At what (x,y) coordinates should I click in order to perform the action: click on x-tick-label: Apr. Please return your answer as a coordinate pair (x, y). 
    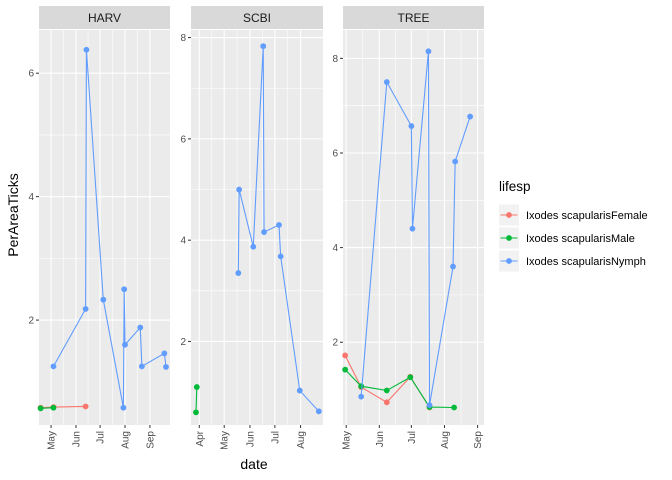
    Looking at the image, I should click on (200, 438).